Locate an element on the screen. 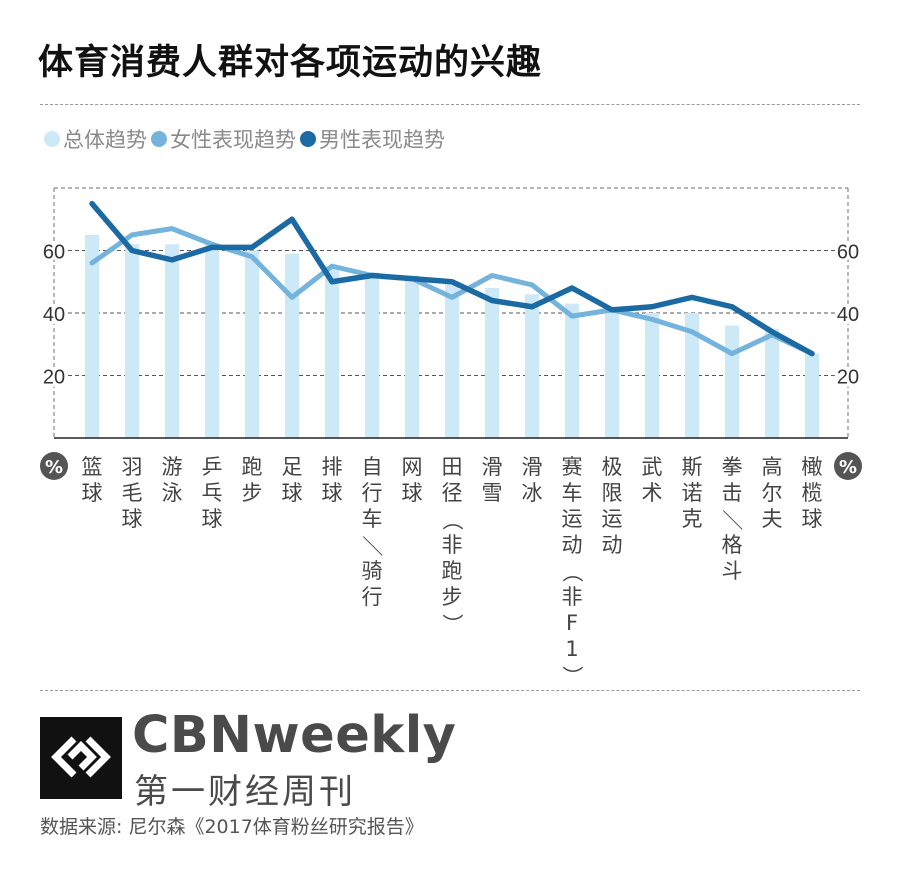  y-tick-label-right: 40 is located at coordinates (848, 315).